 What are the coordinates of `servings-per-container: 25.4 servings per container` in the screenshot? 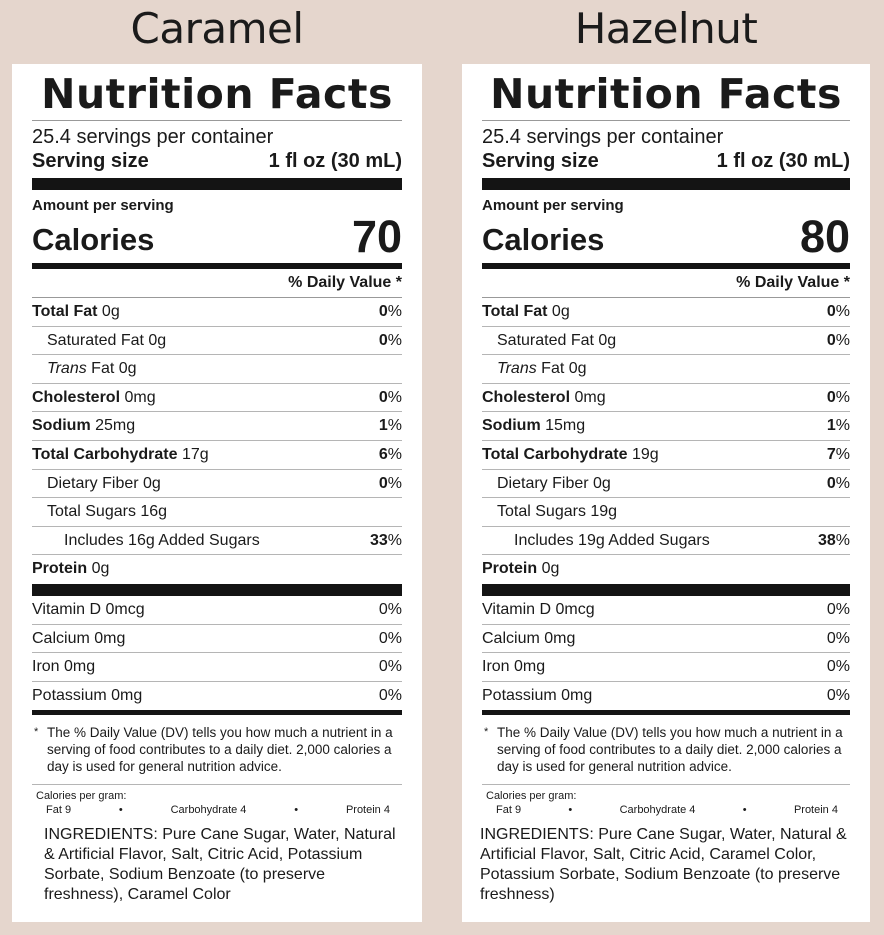 It's located at (153, 137).